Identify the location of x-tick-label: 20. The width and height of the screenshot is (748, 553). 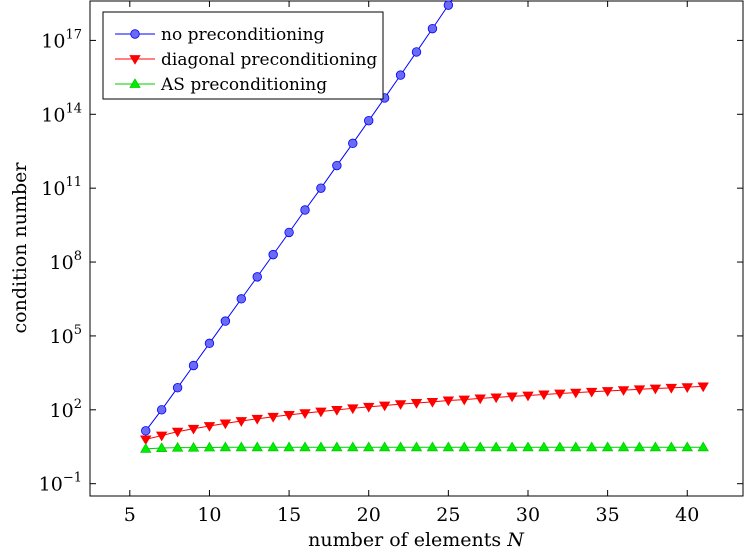
(369, 515).